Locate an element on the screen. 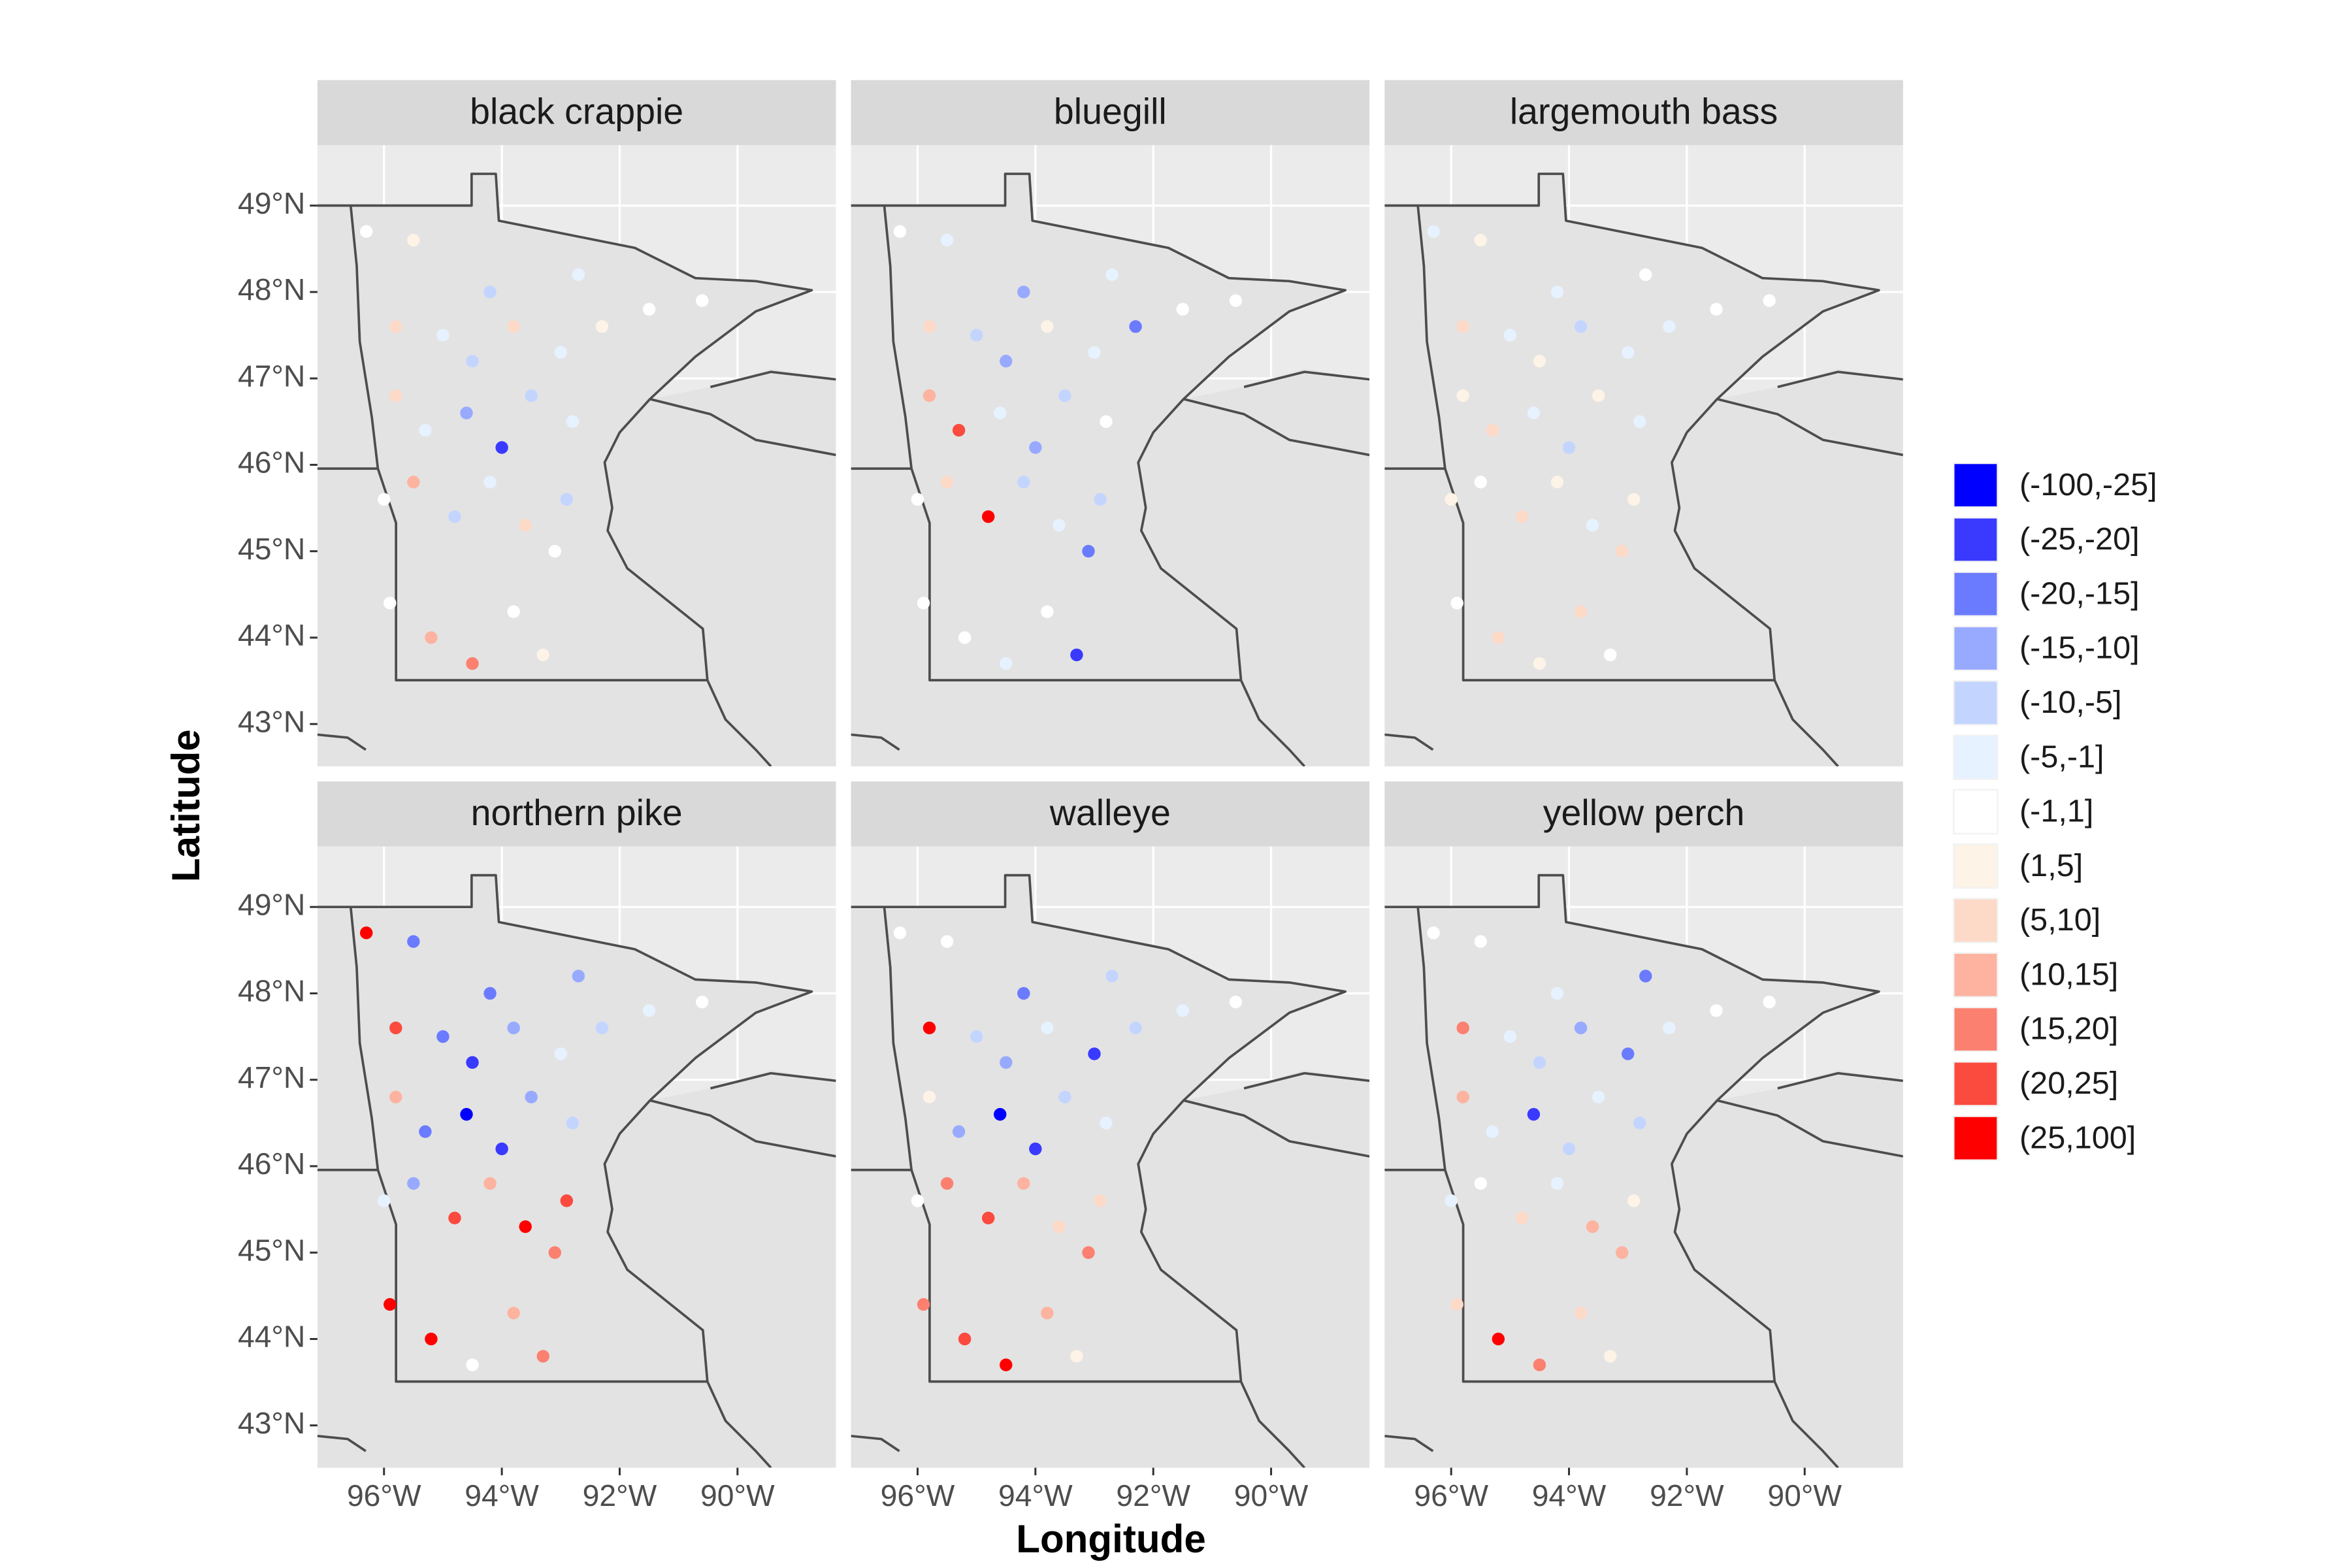 This screenshot has height=1568, width=2352. y-tick-label: 43°N is located at coordinates (271, 1423).